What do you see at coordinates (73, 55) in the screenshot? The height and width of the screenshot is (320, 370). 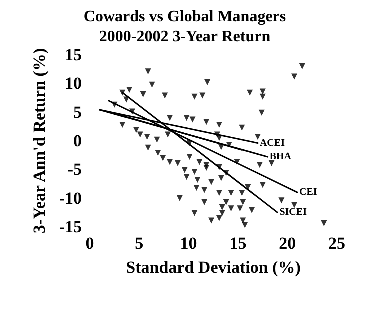 I see `y-tick-label: 15` at bounding box center [73, 55].